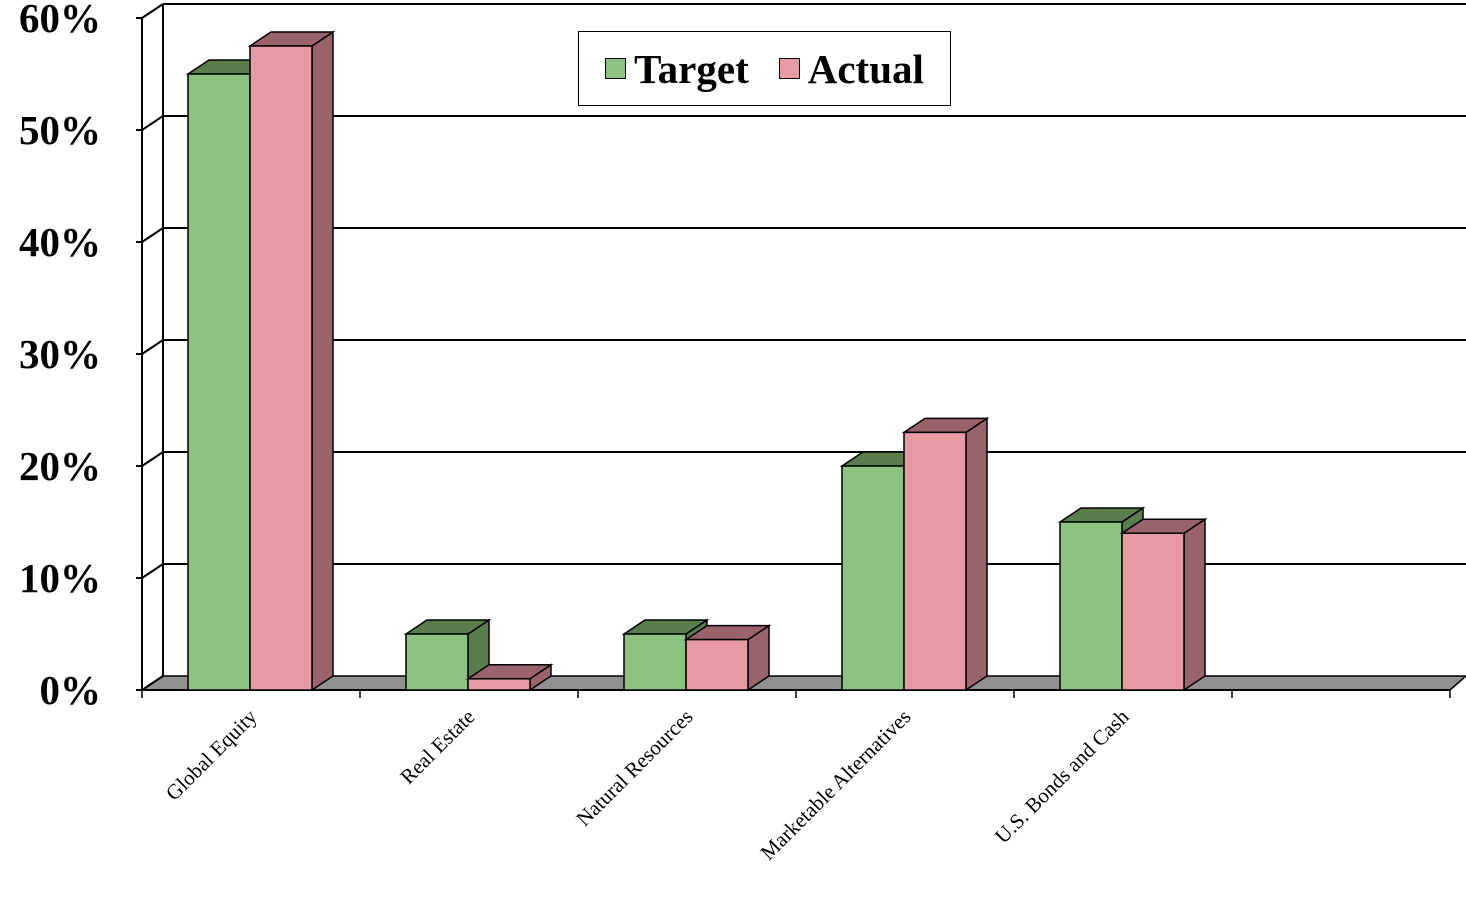  Describe the element at coordinates (437, 747) in the screenshot. I see `x-tick-label: Real Estate` at that location.